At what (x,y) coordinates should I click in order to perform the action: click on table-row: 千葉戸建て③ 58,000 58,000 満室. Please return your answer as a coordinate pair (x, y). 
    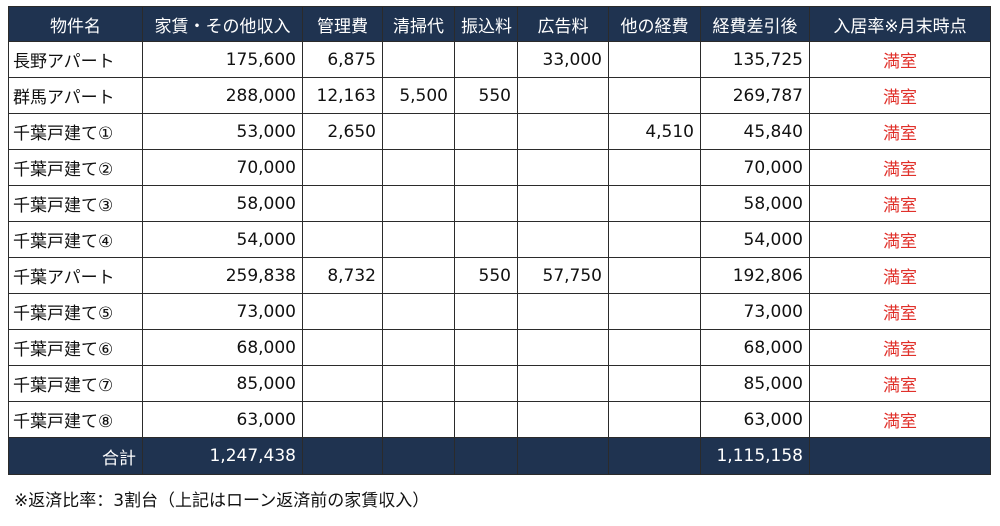
    Looking at the image, I should click on (499, 203).